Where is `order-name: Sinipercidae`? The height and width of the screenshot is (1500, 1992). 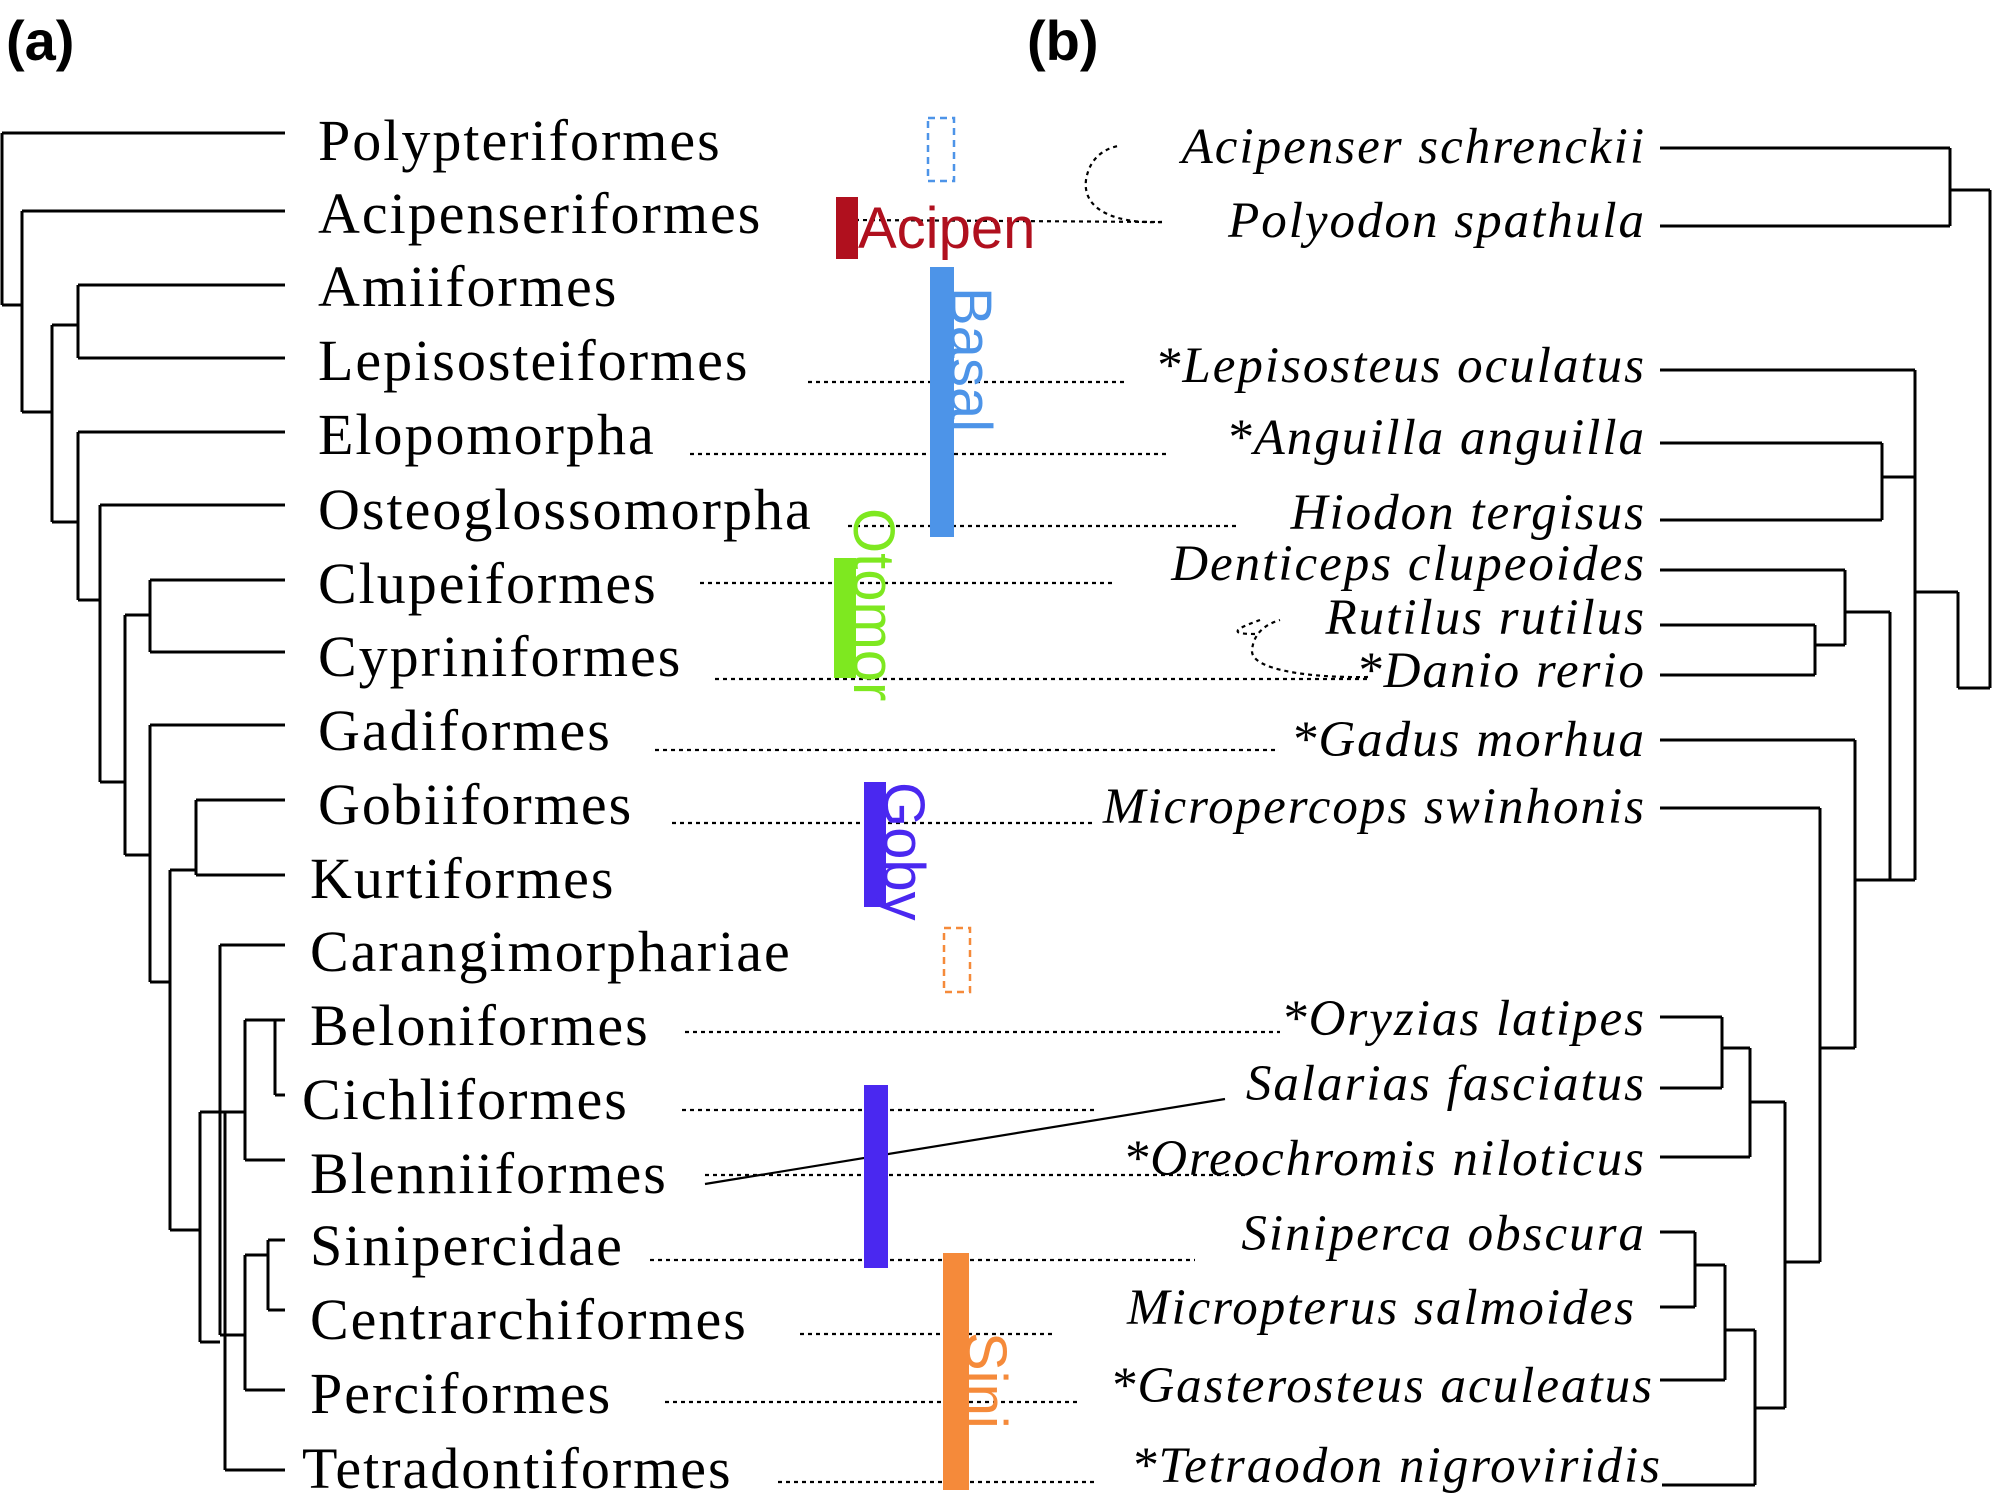
order-name: Sinipercidae is located at coordinates (467, 1245).